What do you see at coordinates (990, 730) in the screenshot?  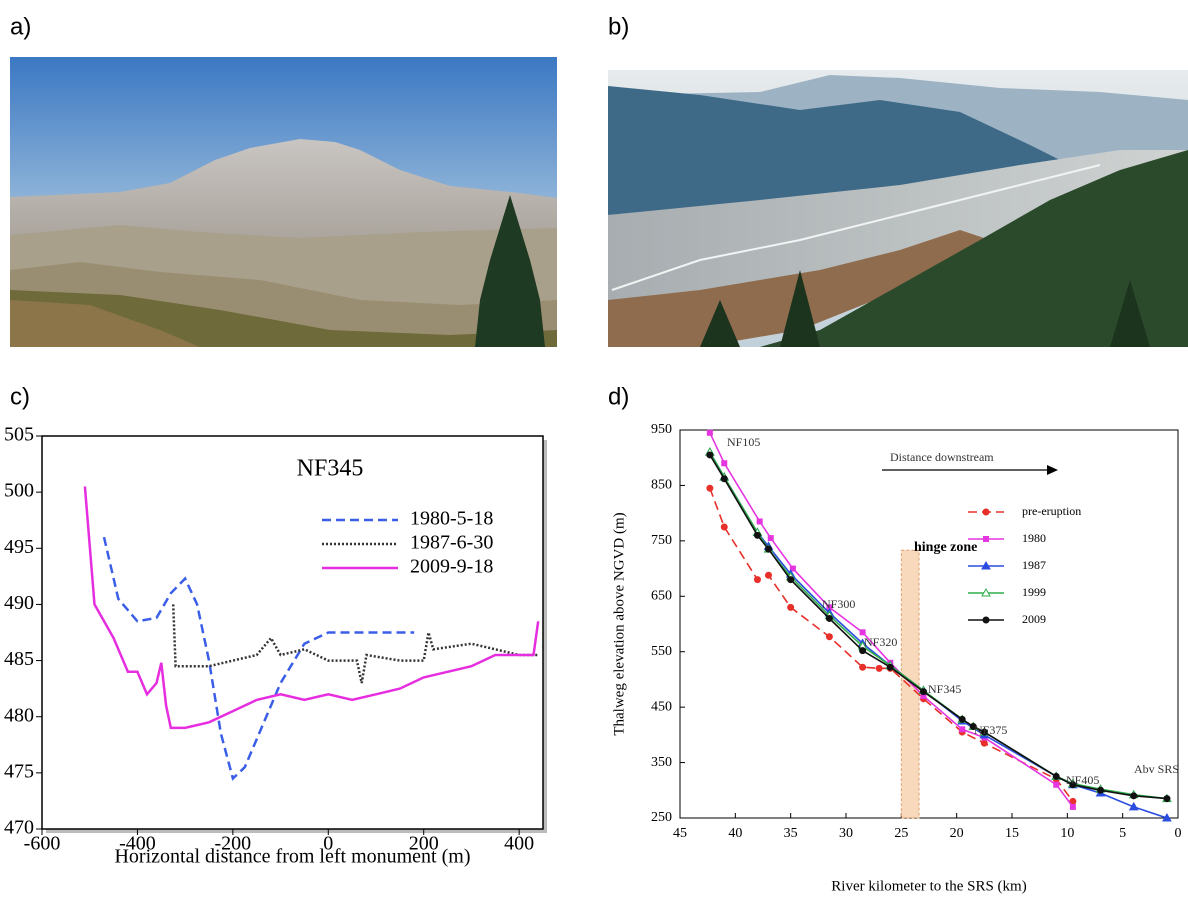 I see `annotation: NF375` at bounding box center [990, 730].